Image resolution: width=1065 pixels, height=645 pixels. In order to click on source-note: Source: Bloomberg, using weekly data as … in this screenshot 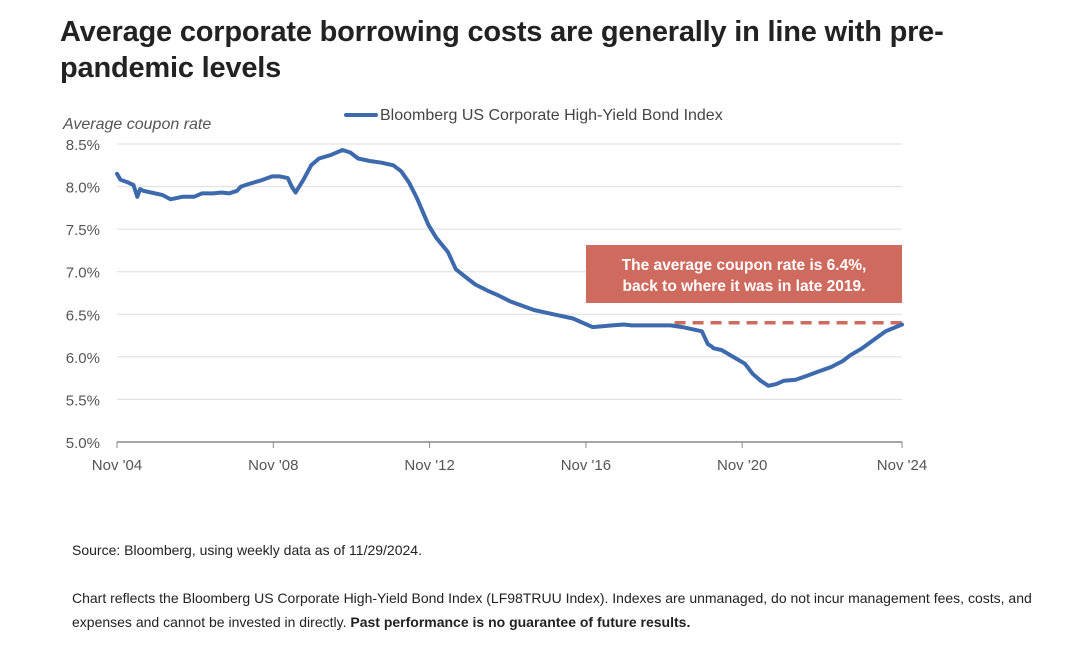, I will do `click(247, 550)`.